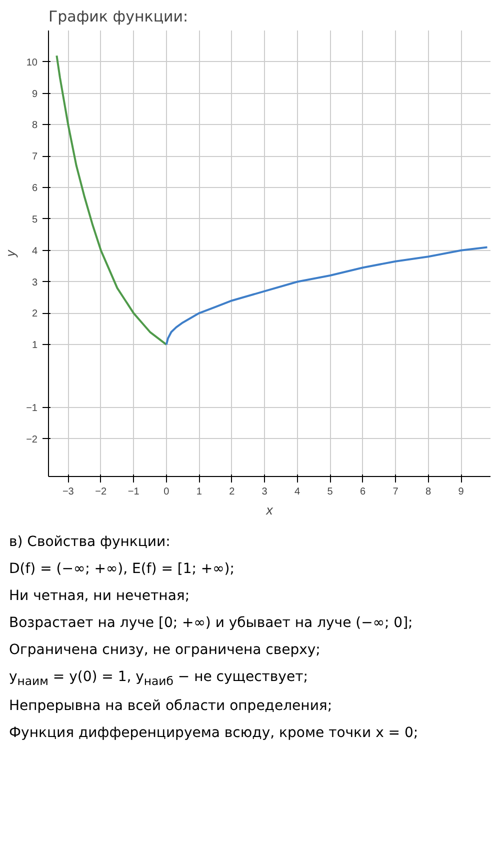 This screenshot has width=501, height=858. Describe the element at coordinates (35, 251) in the screenshot. I see `y-tick-label: 4` at that location.